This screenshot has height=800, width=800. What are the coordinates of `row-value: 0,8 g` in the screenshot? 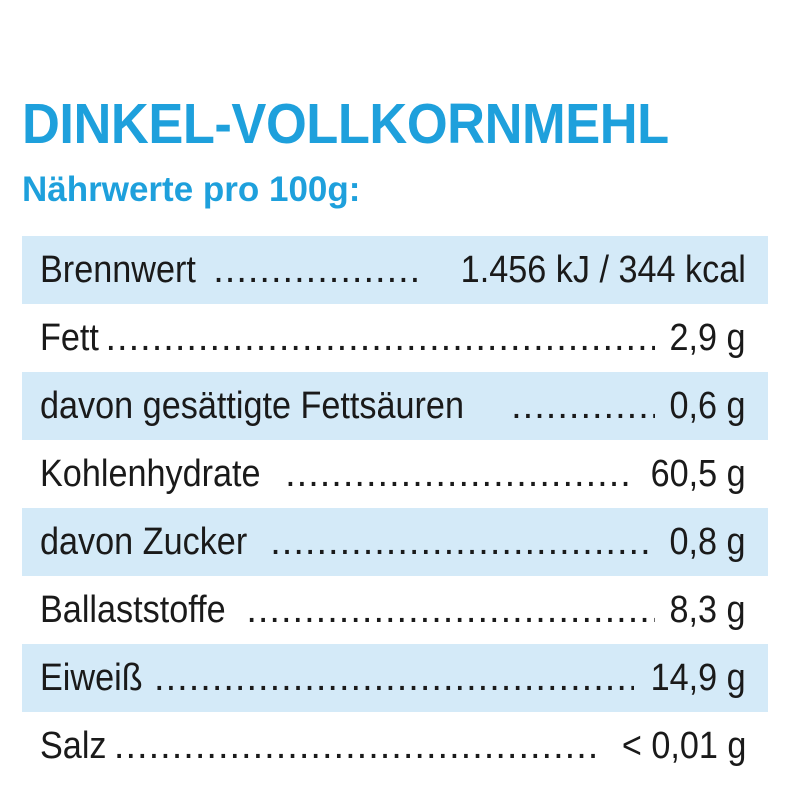 It's located at (707, 541).